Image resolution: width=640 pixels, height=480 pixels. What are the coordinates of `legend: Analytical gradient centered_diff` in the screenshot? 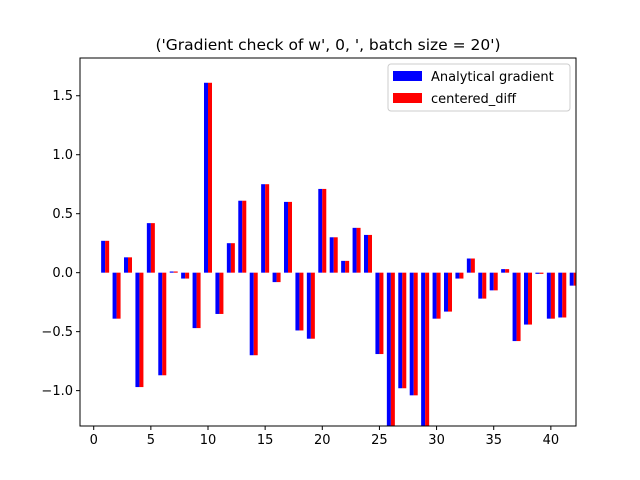 It's located at (479, 87).